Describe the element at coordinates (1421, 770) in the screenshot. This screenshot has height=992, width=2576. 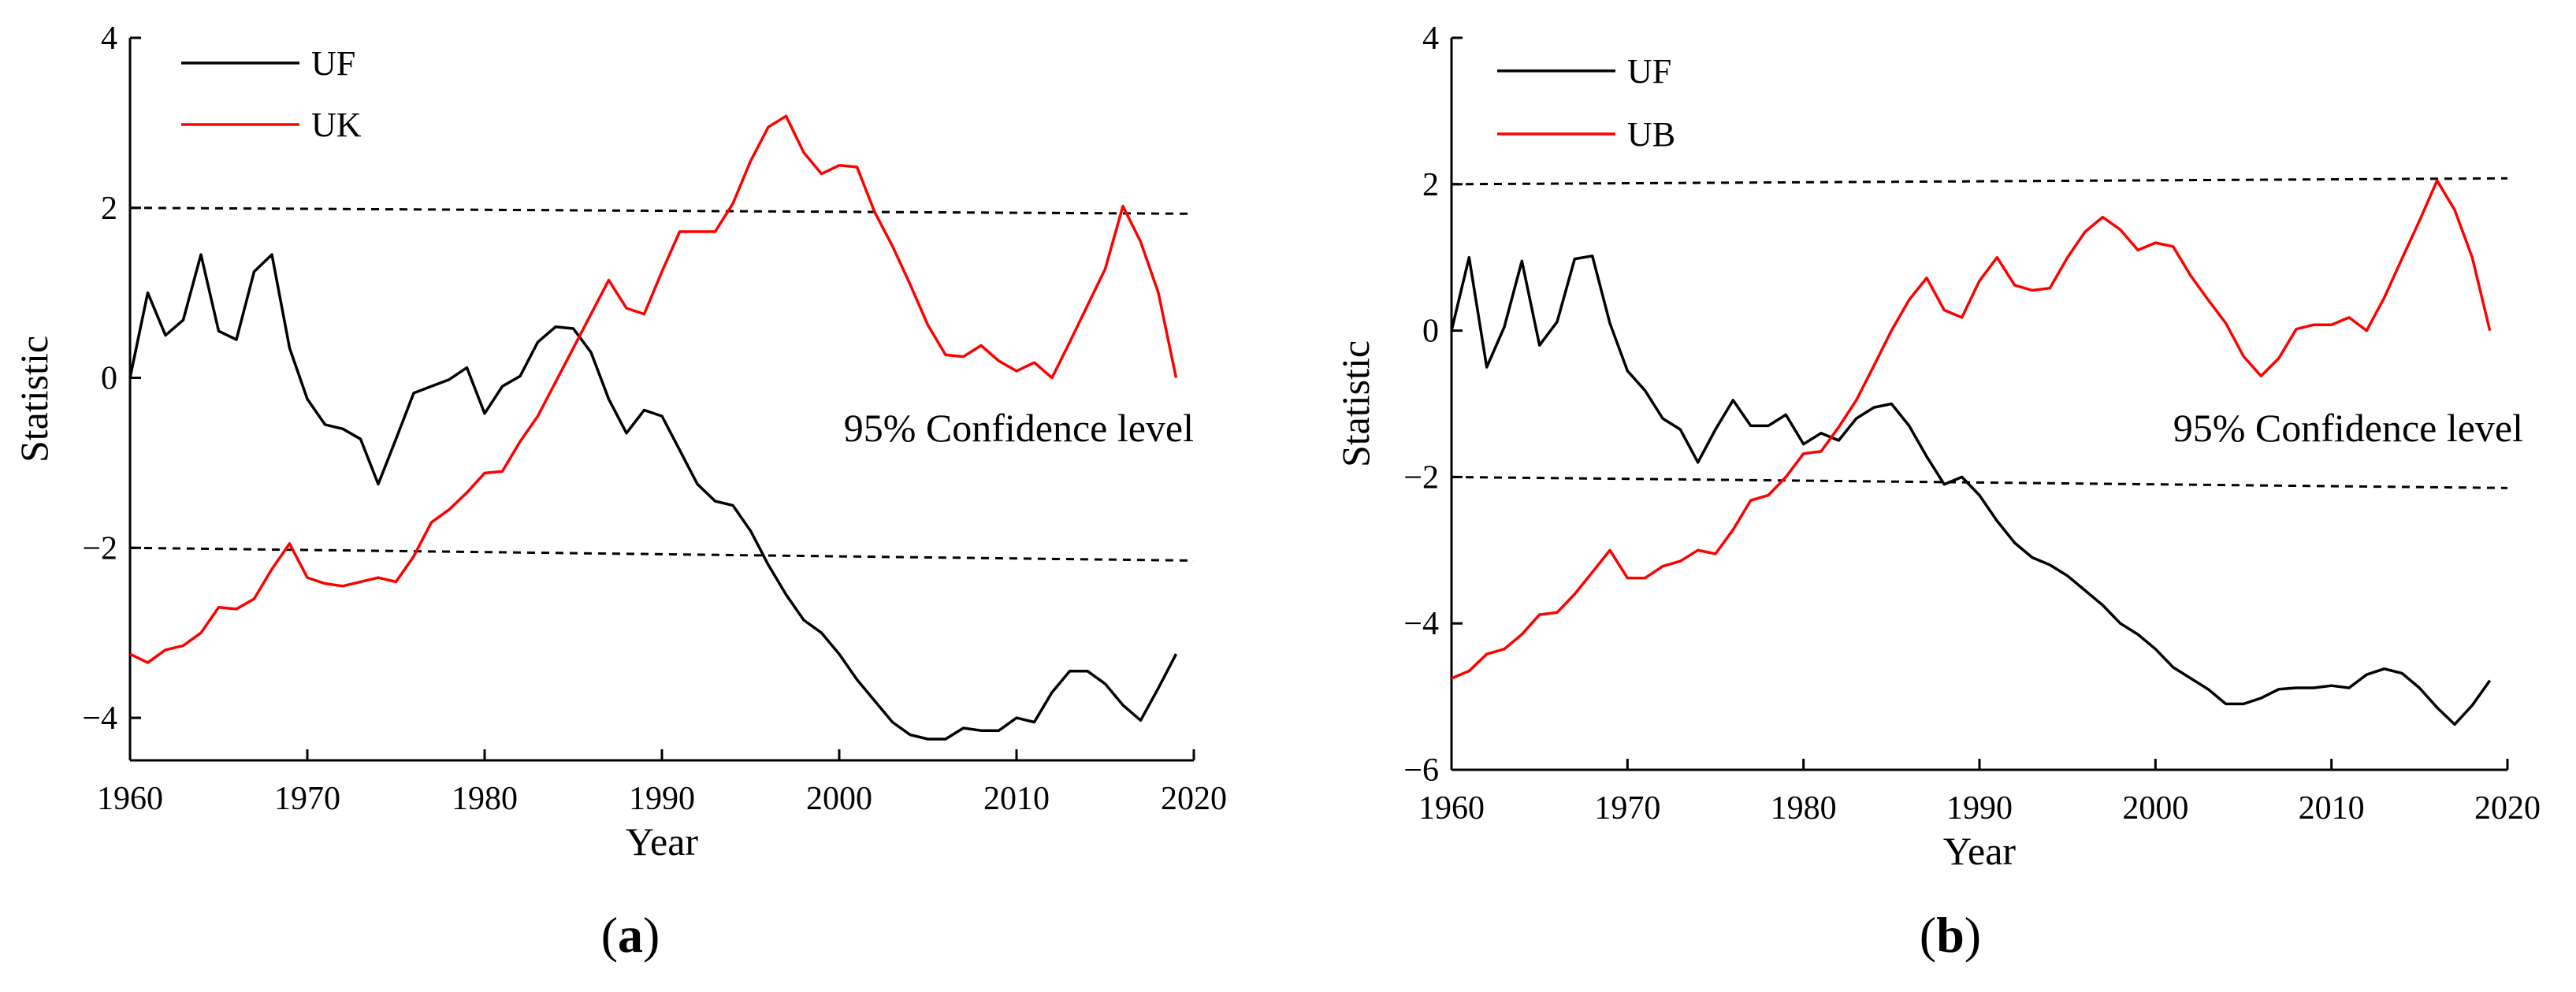
I see `y-tick-label: −6` at that location.